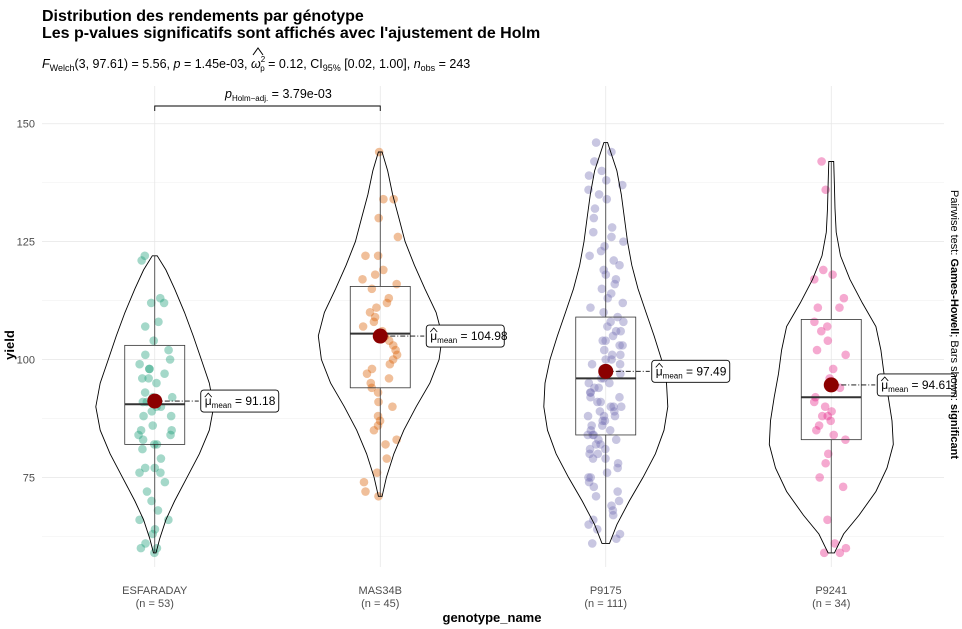  Describe the element at coordinates (954, 431) in the screenshot. I see `caption-shown: significant` at that location.